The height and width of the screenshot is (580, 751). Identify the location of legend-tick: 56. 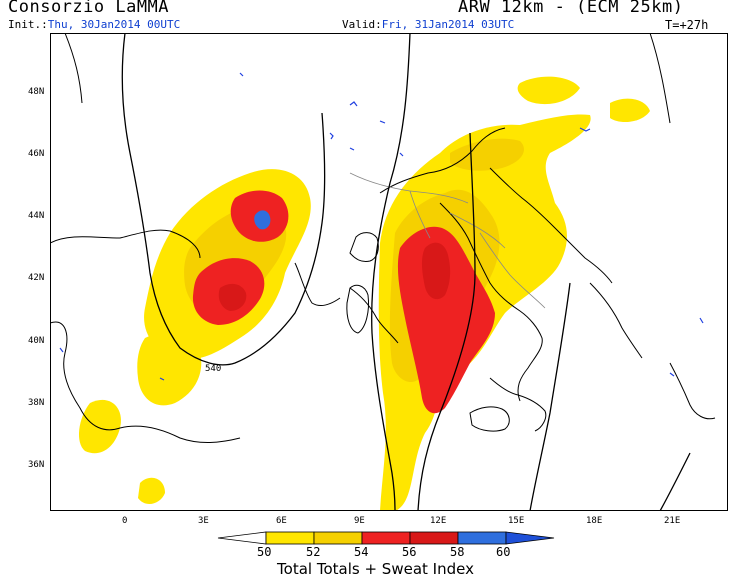
(409, 552).